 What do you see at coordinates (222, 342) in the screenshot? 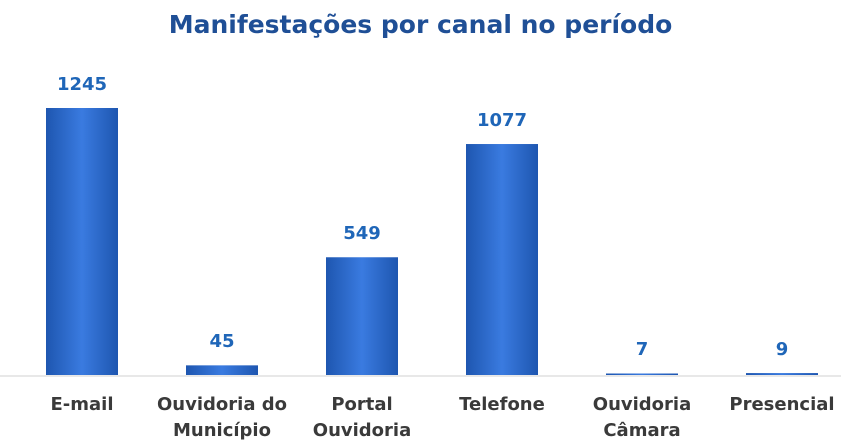
I see `value-label: 45` at bounding box center [222, 342].